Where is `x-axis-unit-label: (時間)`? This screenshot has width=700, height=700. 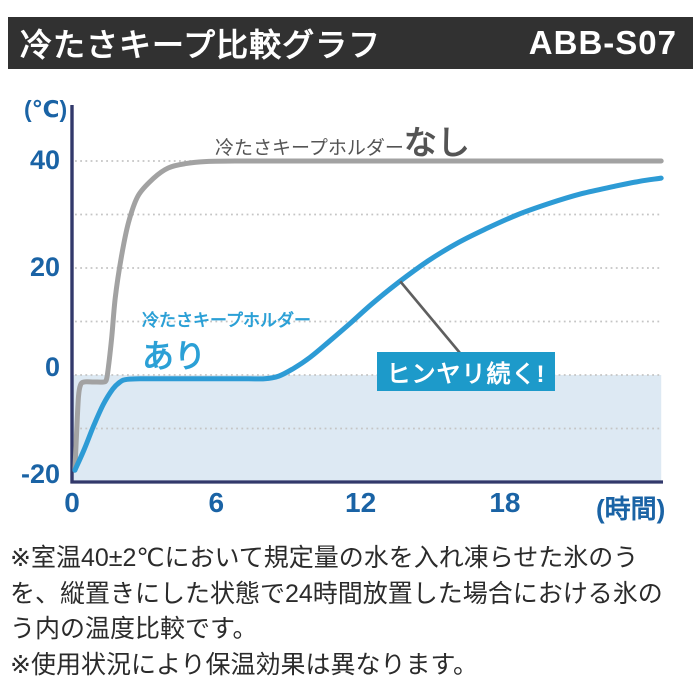
x-axis-unit-label: (時間) is located at coordinates (631, 509).